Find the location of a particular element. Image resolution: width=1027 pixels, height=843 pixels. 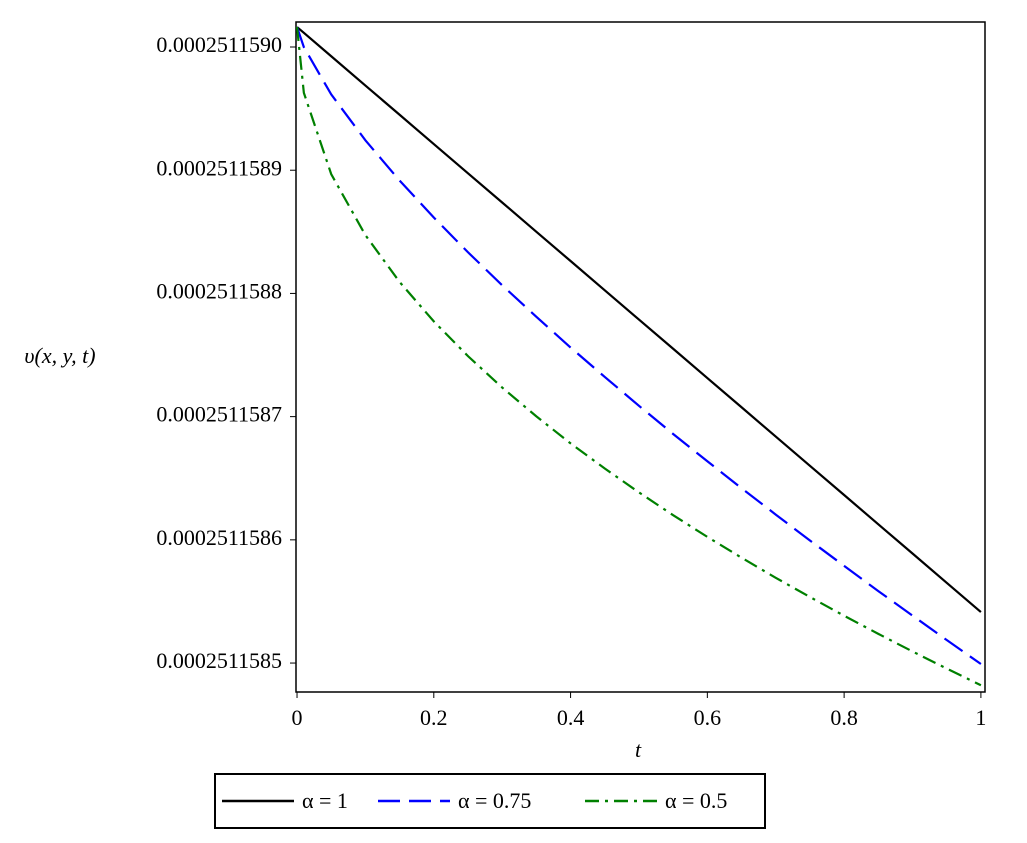

x-tick-label: 1 is located at coordinates (980, 717).